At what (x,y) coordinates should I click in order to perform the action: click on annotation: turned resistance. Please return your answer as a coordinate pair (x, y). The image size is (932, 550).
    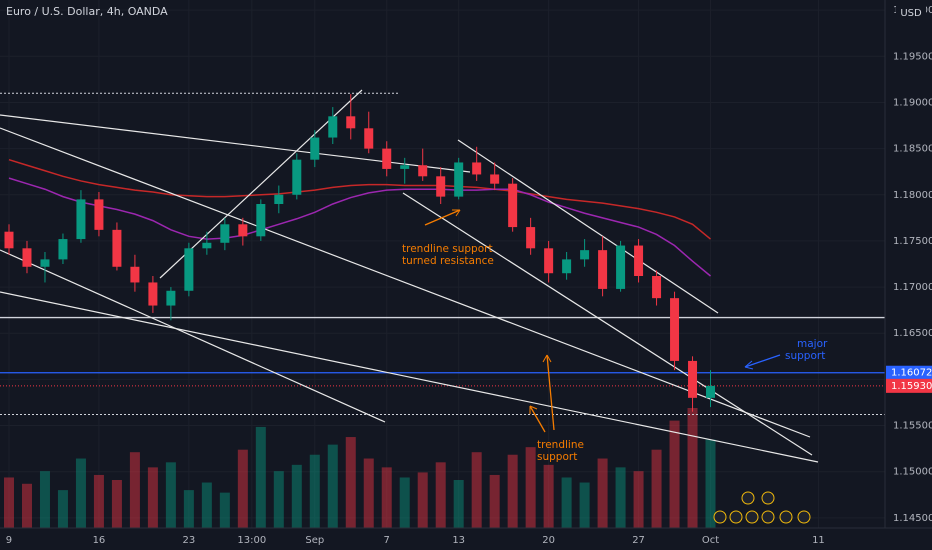
    Looking at the image, I should click on (448, 261).